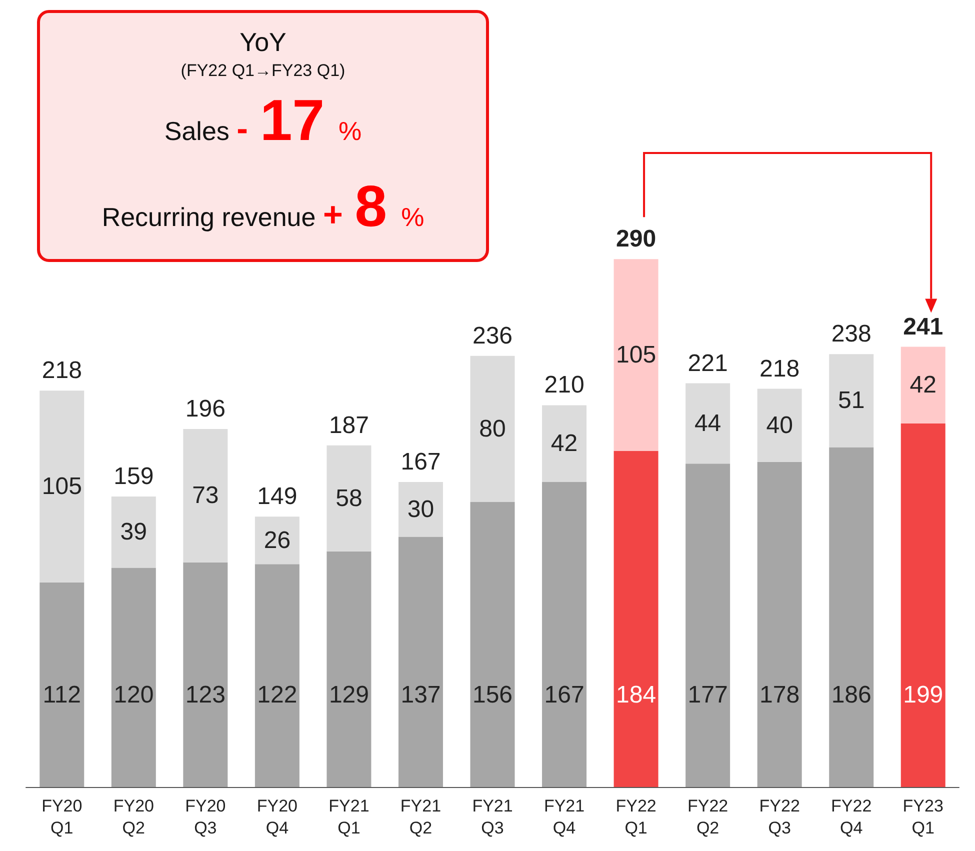 The image size is (975, 851). Describe the element at coordinates (205, 695) in the screenshot. I see `data-label: 123` at that location.